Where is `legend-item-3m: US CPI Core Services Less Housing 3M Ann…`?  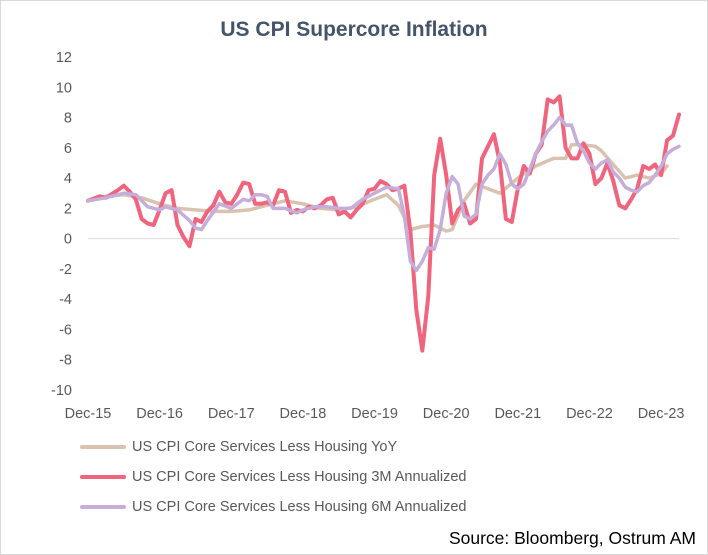
legend-item-3m: US CPI Core Services Less Housing 3M Ann… is located at coordinates (273, 477).